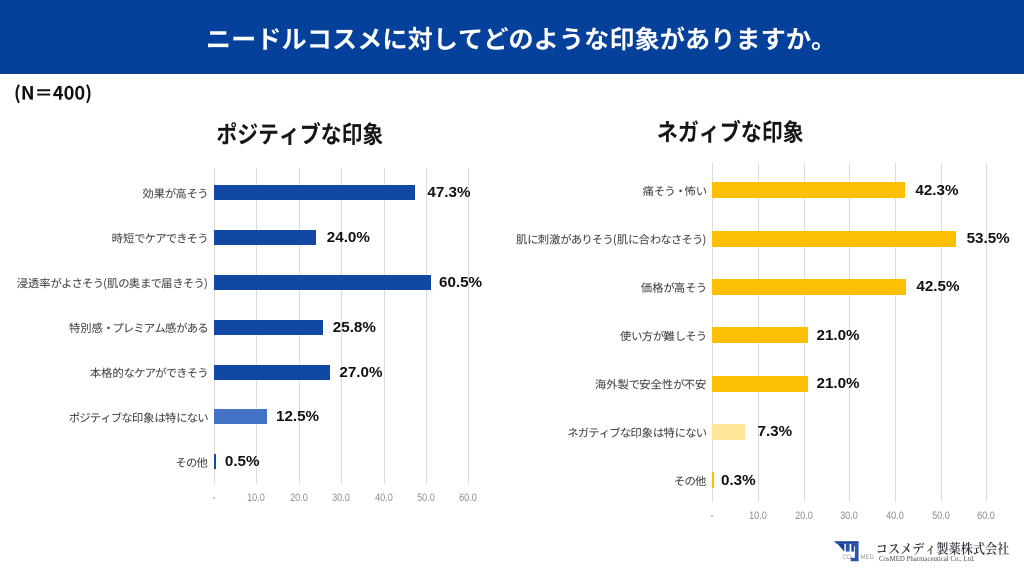  I want to click on svg-text: CO, so click(847, 558).